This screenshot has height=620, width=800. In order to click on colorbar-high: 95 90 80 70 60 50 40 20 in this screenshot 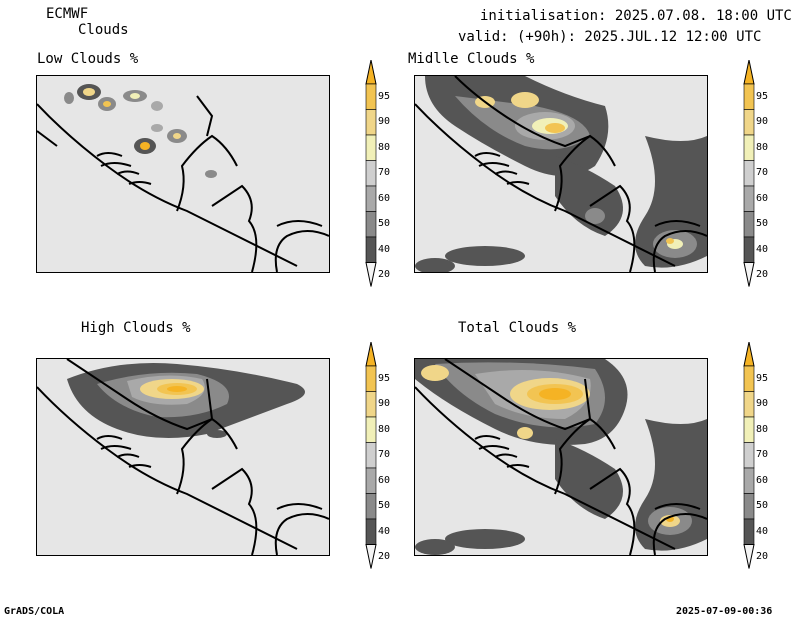, I will do `click(385, 457)`.